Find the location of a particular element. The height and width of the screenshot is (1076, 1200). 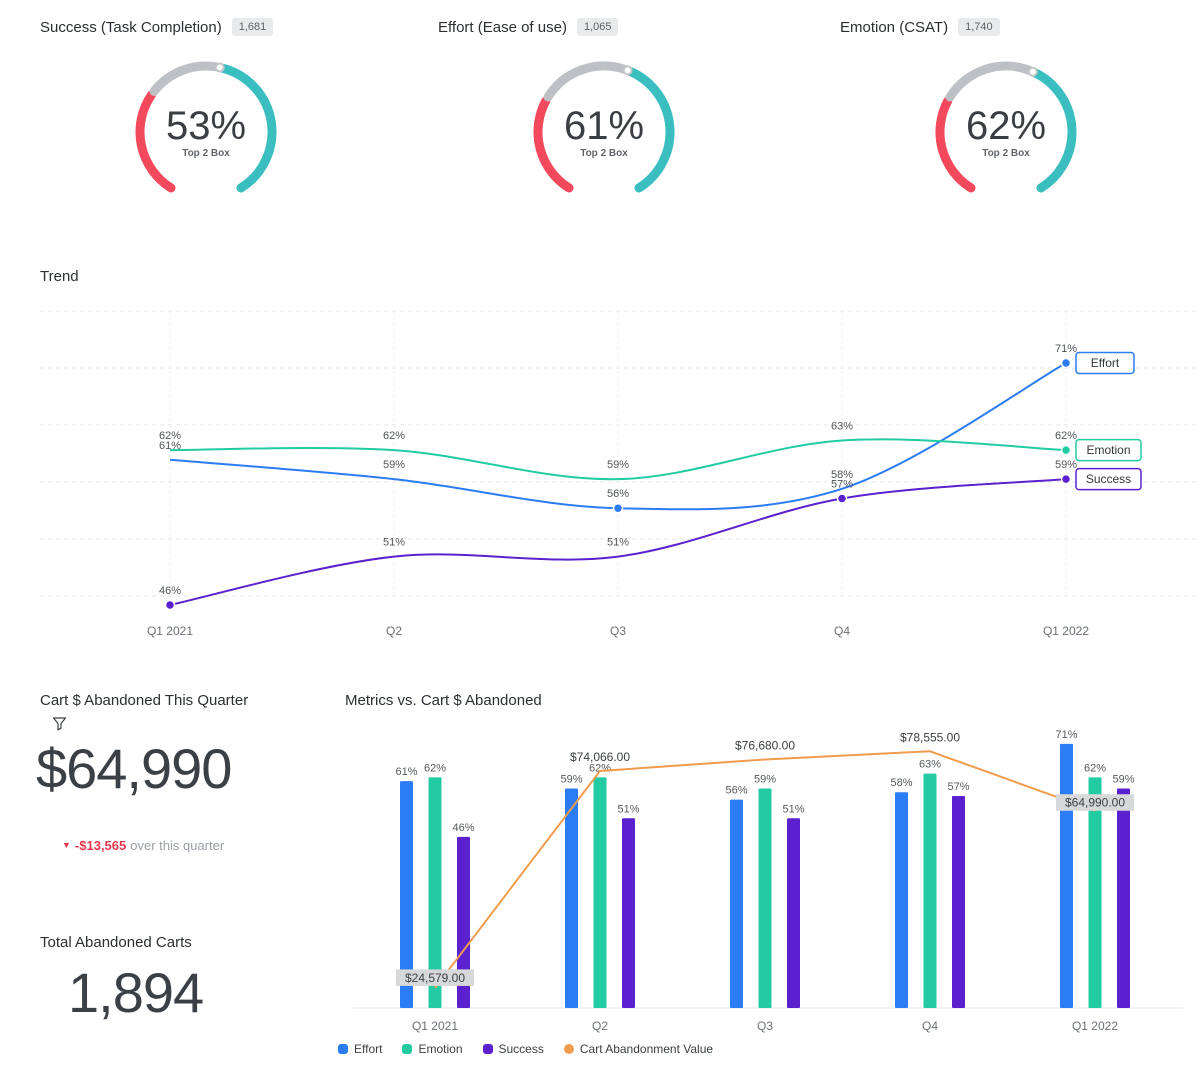

total-carts-value: 1,894 is located at coordinates (136, 992).